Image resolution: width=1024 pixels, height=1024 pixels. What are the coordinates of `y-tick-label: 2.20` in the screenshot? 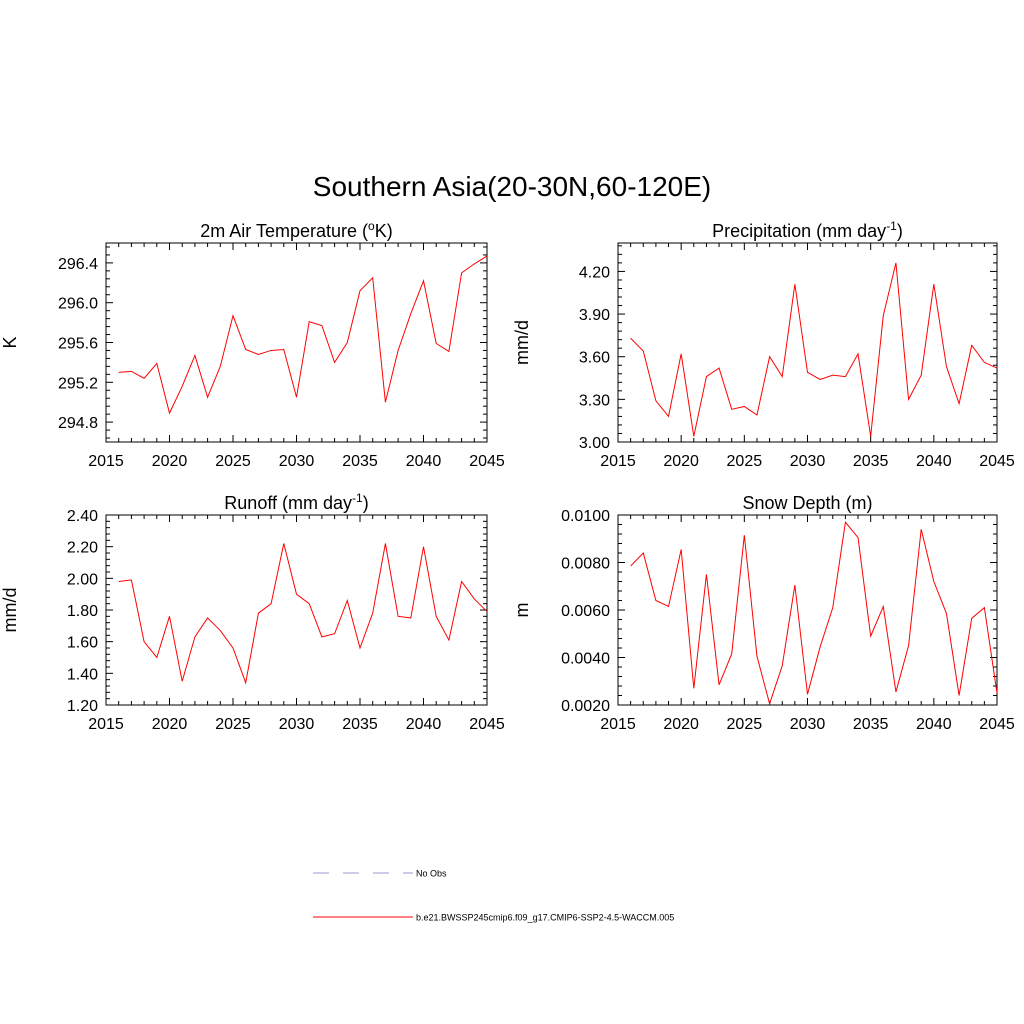 It's located at (82, 548).